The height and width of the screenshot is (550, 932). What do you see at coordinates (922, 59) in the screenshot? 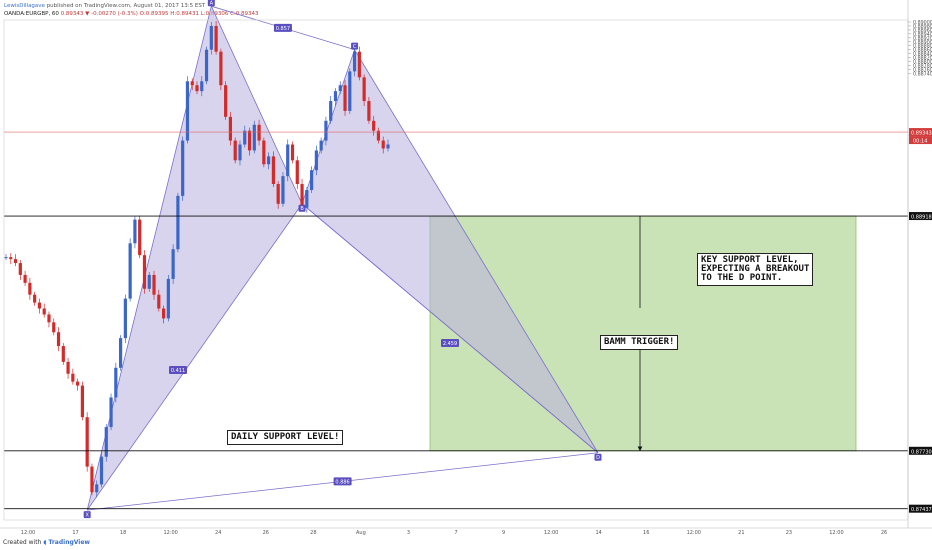
I see `y-tick-label: 0.88820` at bounding box center [922, 59].